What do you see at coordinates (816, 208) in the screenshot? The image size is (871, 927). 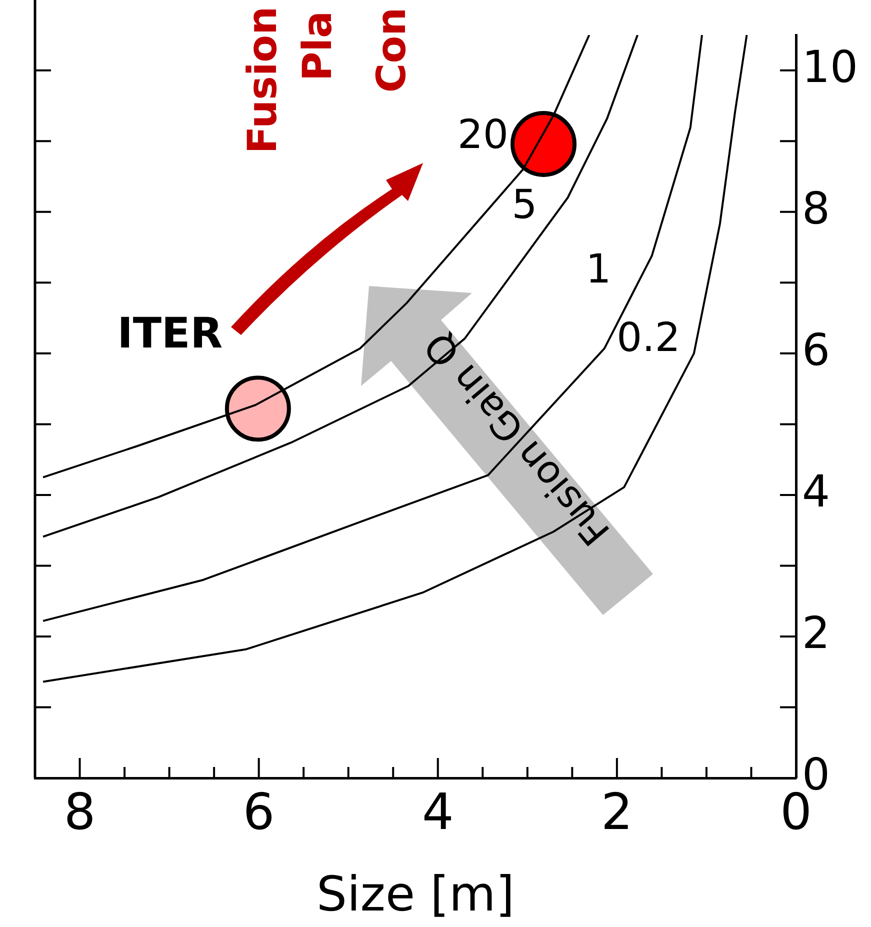 I see `y-tick-label: 8` at bounding box center [816, 208].